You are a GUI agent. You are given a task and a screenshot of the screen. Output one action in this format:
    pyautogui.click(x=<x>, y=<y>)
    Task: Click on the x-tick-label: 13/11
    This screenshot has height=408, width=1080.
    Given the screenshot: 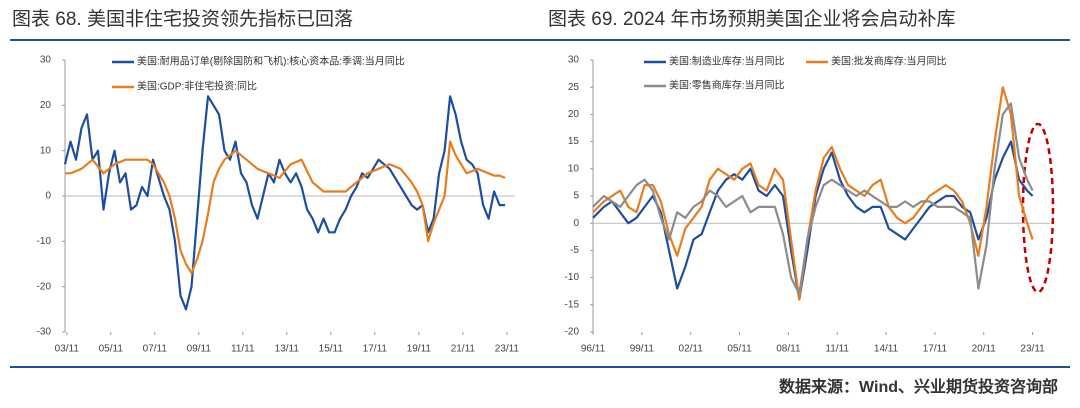 What is the action you would take?
    pyautogui.click(x=287, y=349)
    